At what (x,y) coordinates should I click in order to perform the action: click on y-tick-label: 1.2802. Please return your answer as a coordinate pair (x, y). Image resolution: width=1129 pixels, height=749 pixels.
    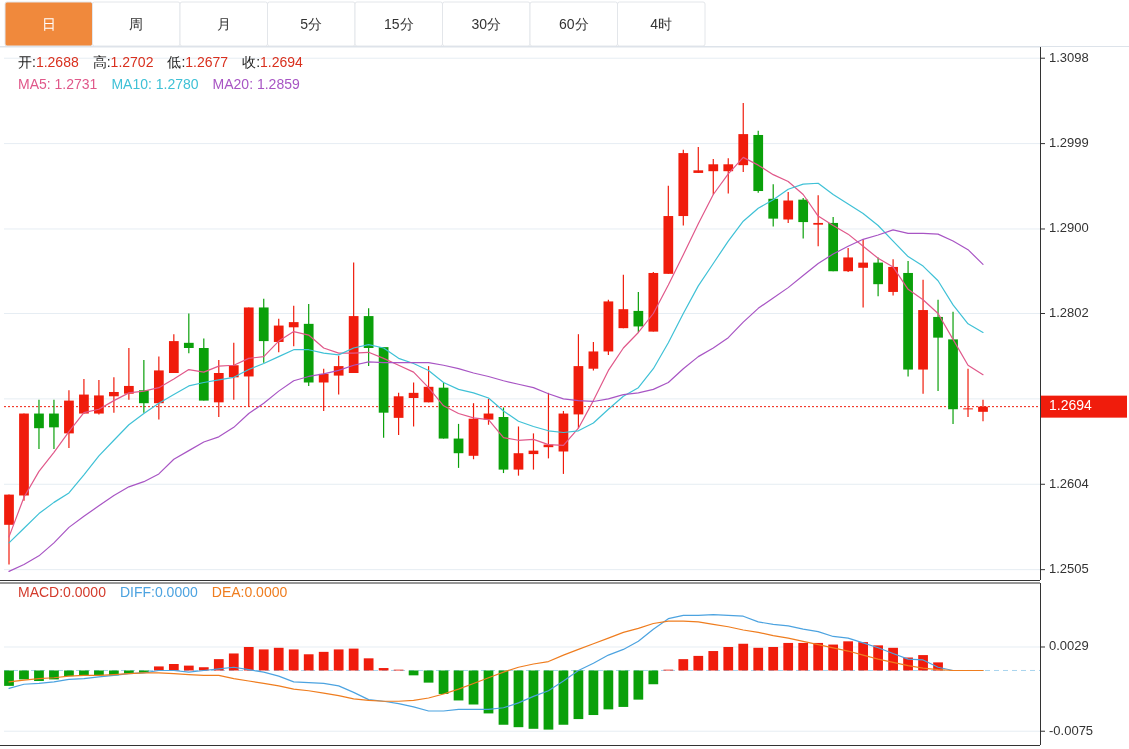
    Looking at the image, I should click on (1069, 312).